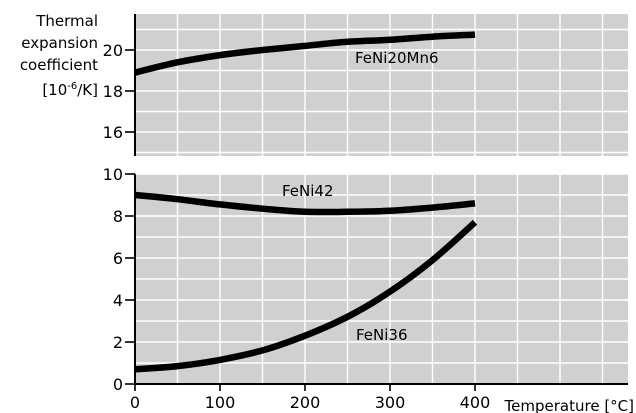 The height and width of the screenshot is (413, 636). What do you see at coordinates (113, 174) in the screenshot?
I see `y-tick-label: 10` at bounding box center [113, 174].